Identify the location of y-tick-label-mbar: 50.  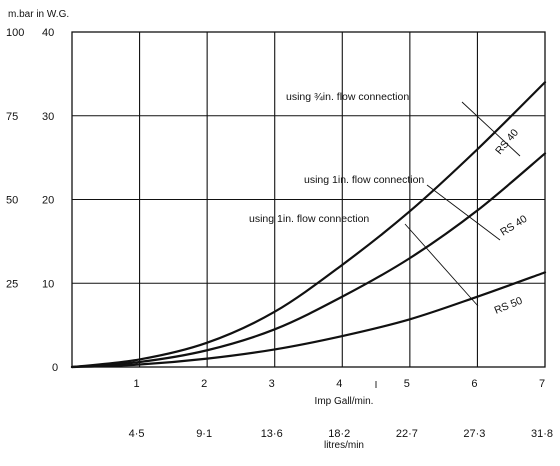
(12, 201).